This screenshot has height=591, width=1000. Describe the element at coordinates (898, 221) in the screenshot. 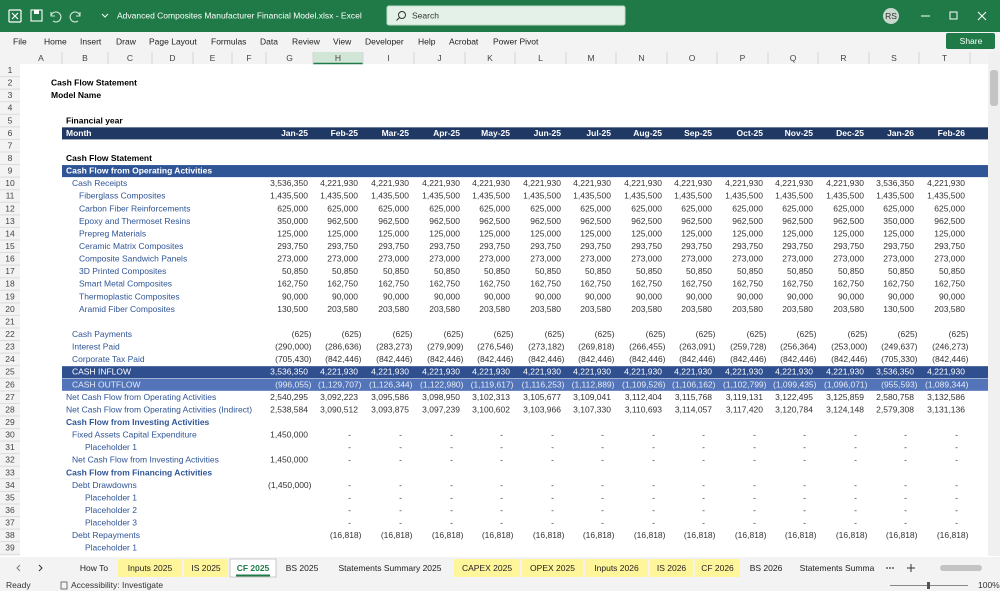

I see `cell-value: 350,000` at that location.